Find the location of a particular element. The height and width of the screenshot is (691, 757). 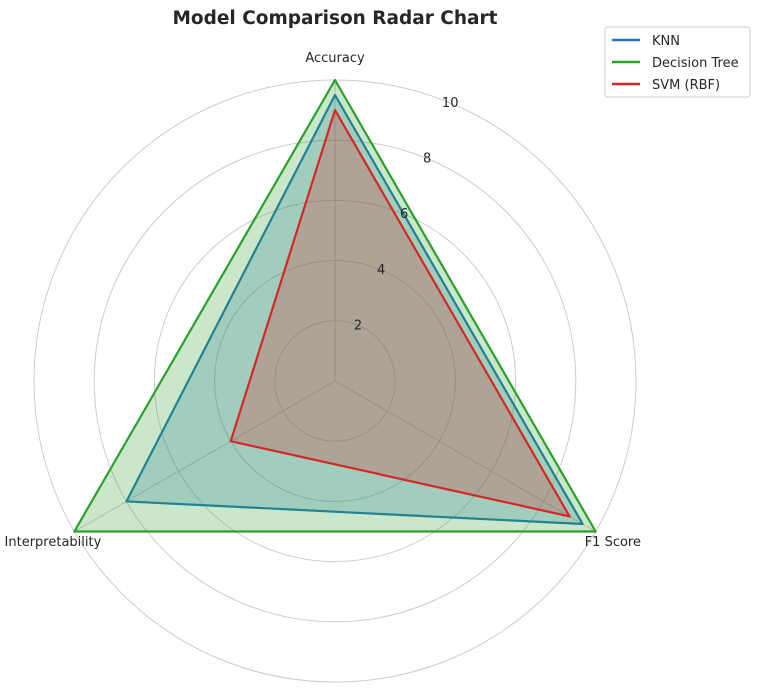

legend-label: SVM (RBF) is located at coordinates (686, 85).